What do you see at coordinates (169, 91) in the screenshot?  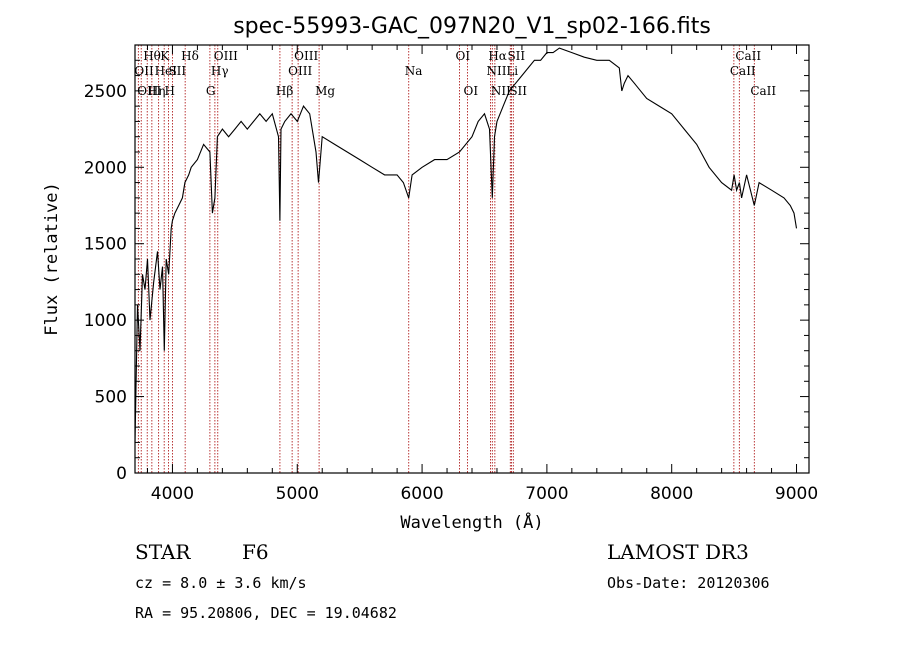 I see `line-label-6: H` at bounding box center [169, 91].